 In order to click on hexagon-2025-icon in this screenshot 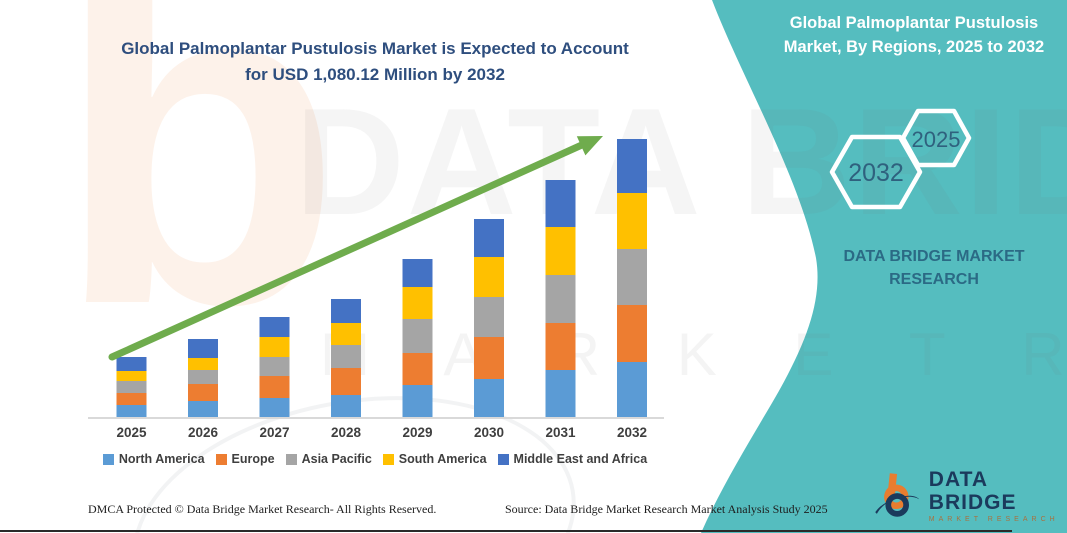, I will do `click(936, 138)`.